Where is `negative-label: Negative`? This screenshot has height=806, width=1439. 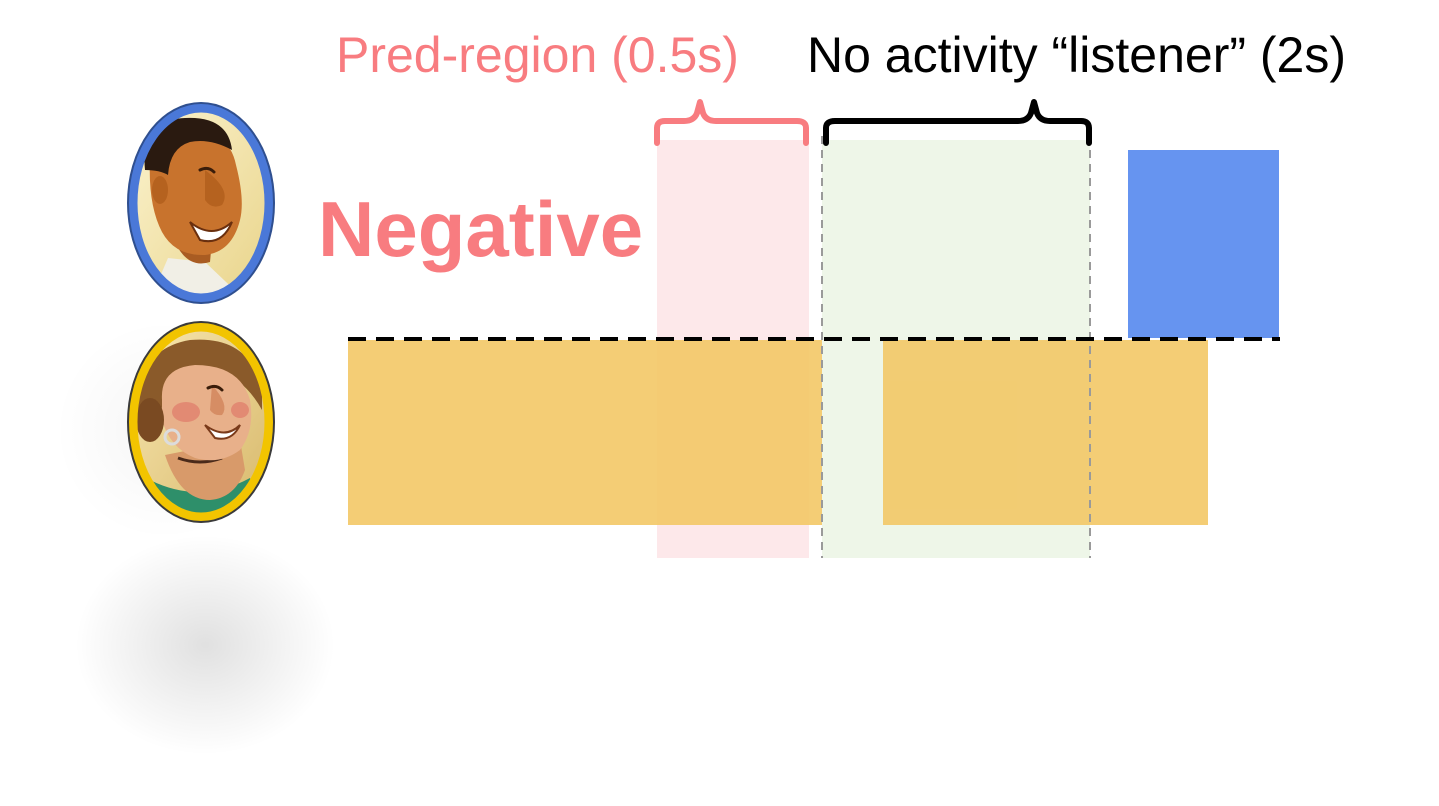 negative-label: Negative is located at coordinates (481, 229).